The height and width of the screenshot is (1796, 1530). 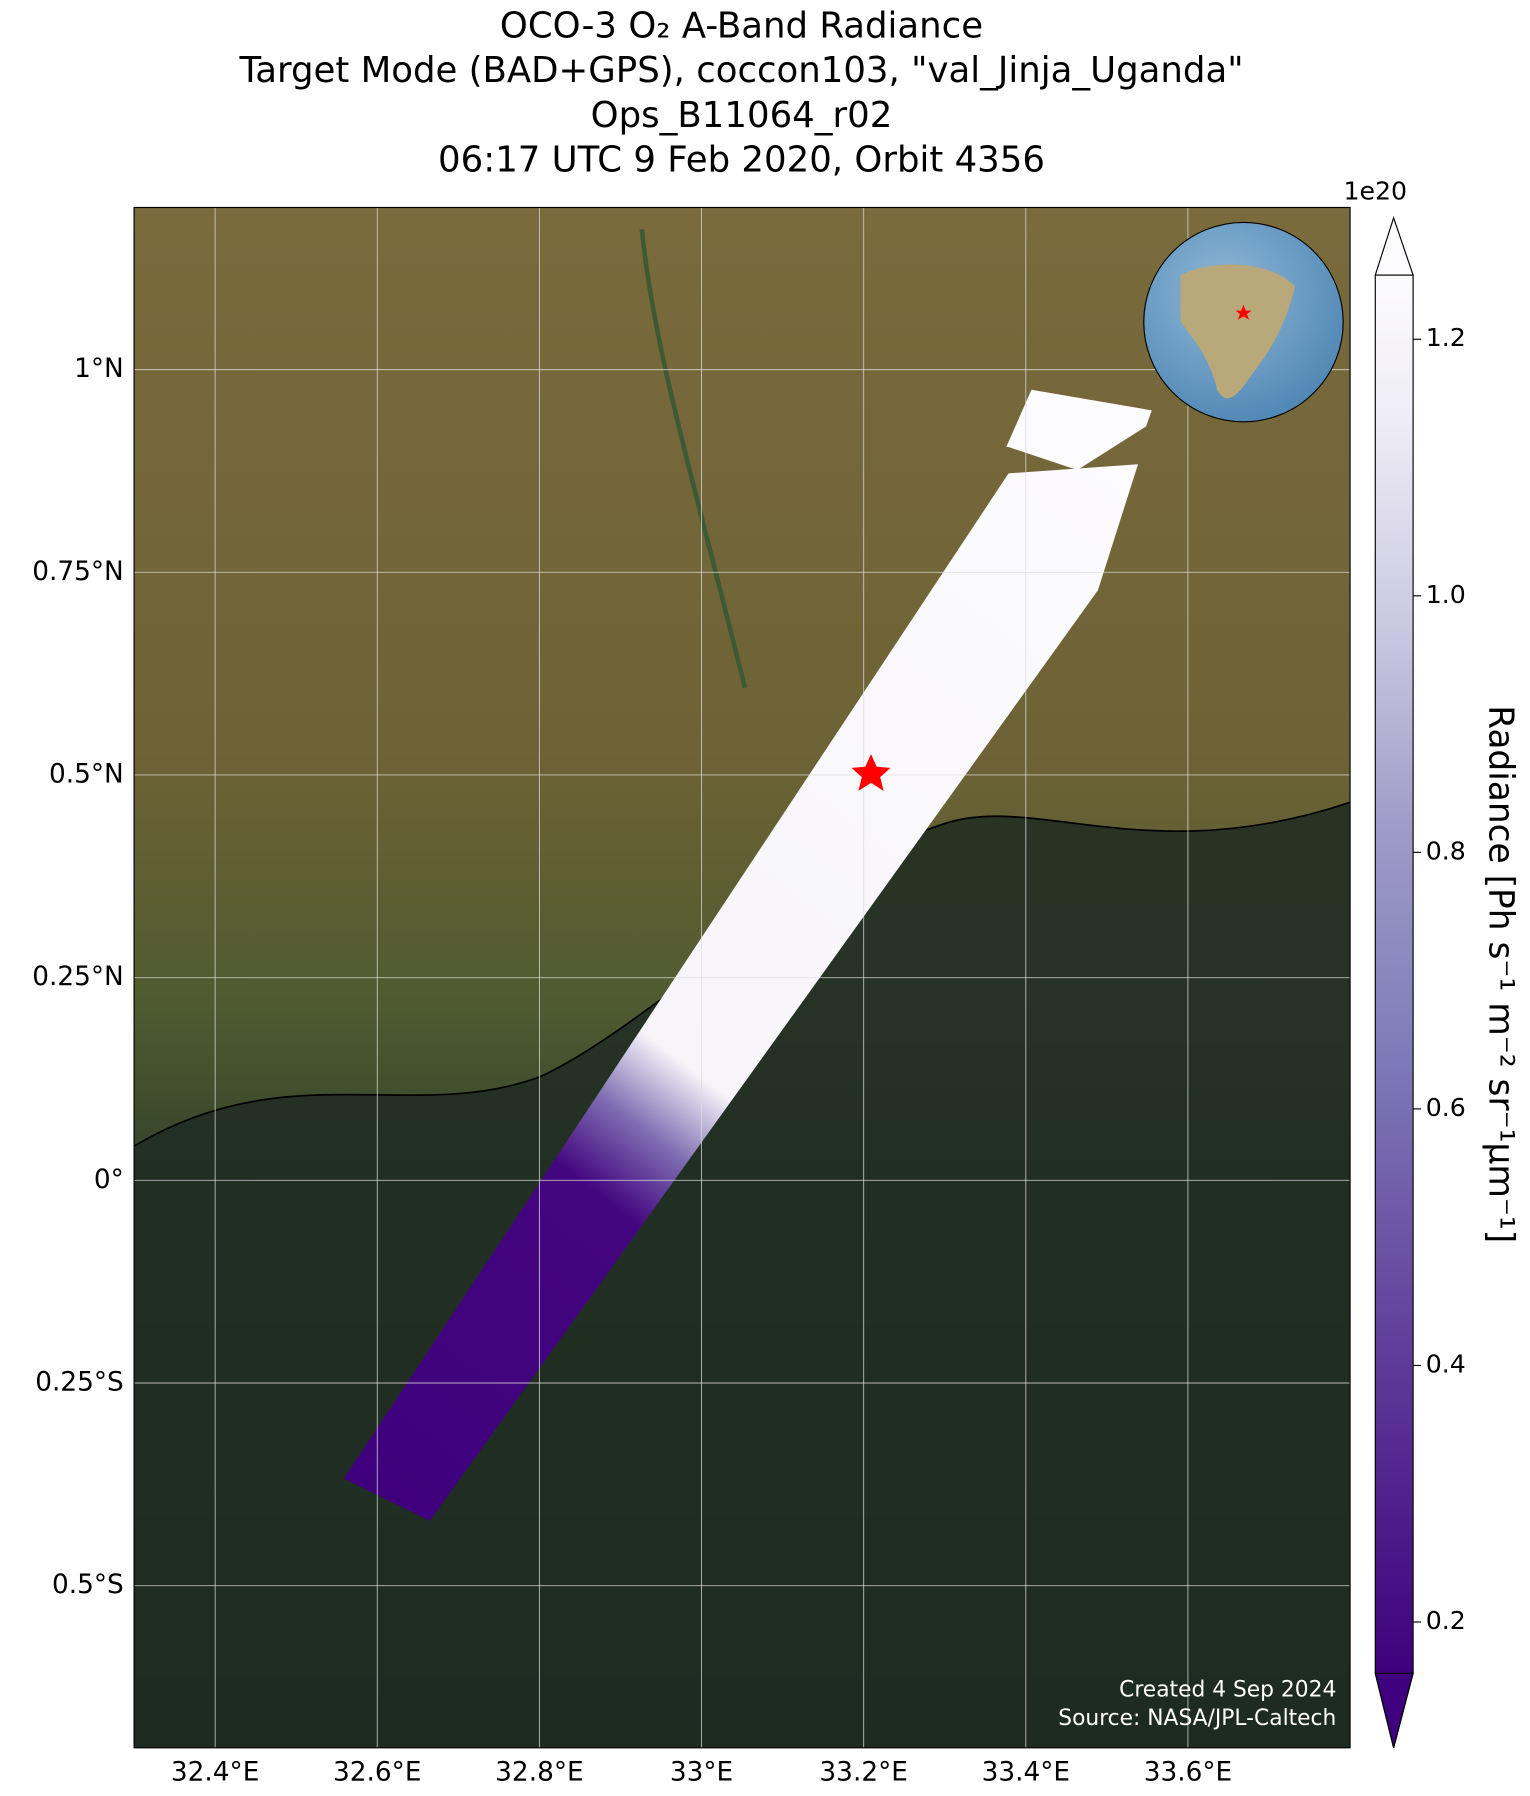 I want to click on chart-title: 06:17 UTC 9 Feb 2020, Orbit 4356, so click(x=741, y=160).